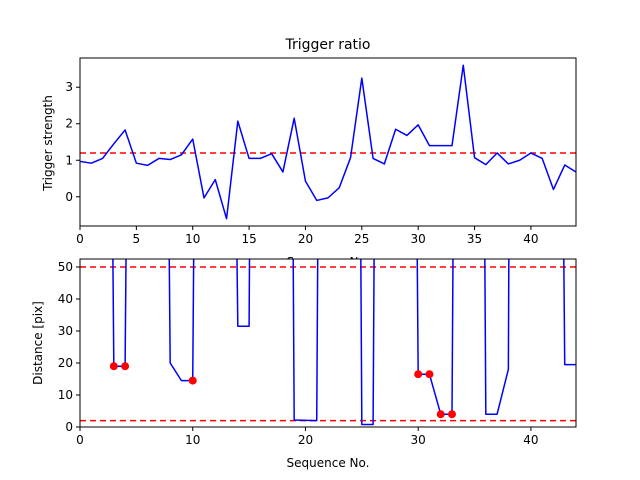  Describe the element at coordinates (48, 143) in the screenshot. I see `y-axis-label: Trigger strength` at that location.